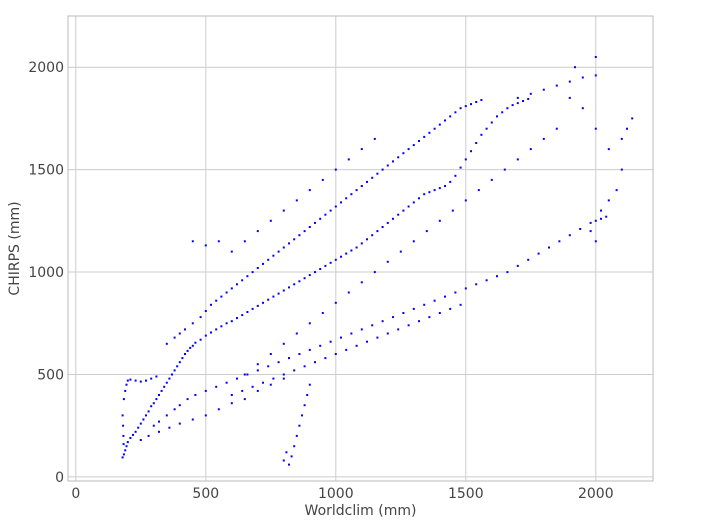  What do you see at coordinates (46, 171) in the screenshot?
I see `y-tick-label-3: 1500` at bounding box center [46, 171].